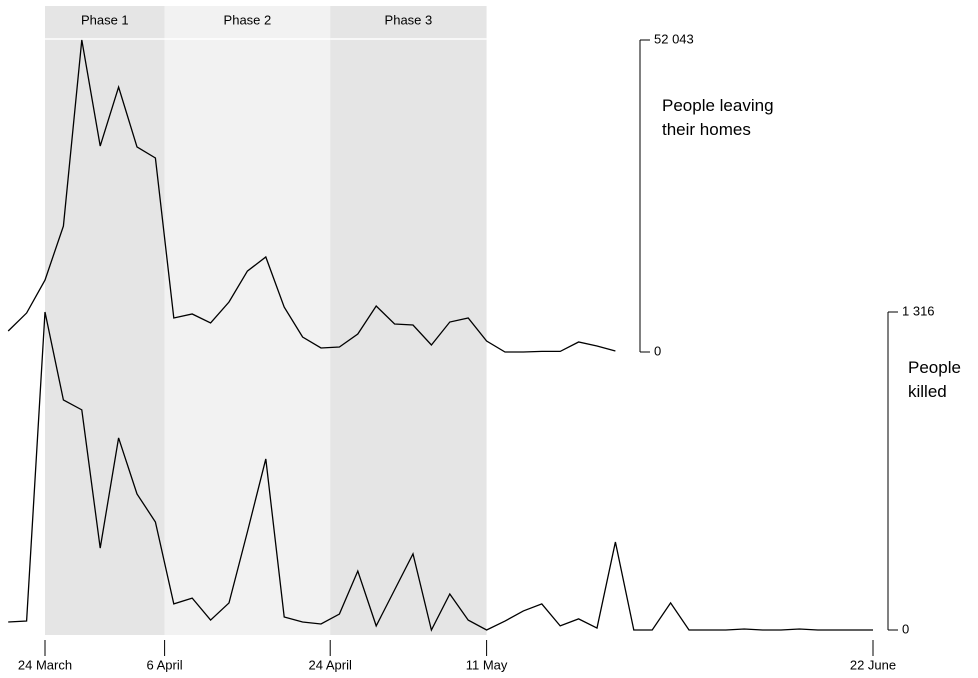 The width and height of the screenshot is (978, 678). I want to click on phase-label: Phase 3, so click(409, 19).